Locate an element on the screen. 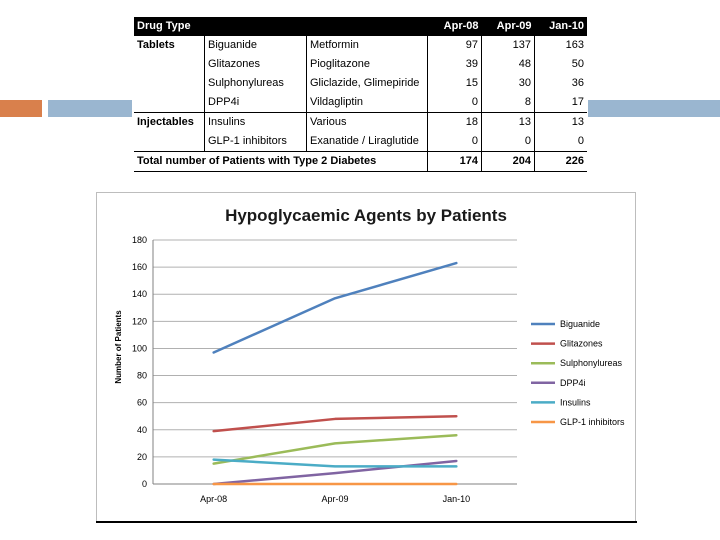 The width and height of the screenshot is (720, 540). y-axis-label: Number of Patients is located at coordinates (118, 347).